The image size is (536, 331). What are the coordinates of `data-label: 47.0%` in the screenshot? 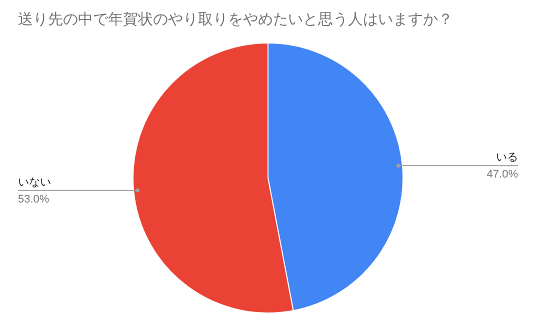 It's located at (502, 174).